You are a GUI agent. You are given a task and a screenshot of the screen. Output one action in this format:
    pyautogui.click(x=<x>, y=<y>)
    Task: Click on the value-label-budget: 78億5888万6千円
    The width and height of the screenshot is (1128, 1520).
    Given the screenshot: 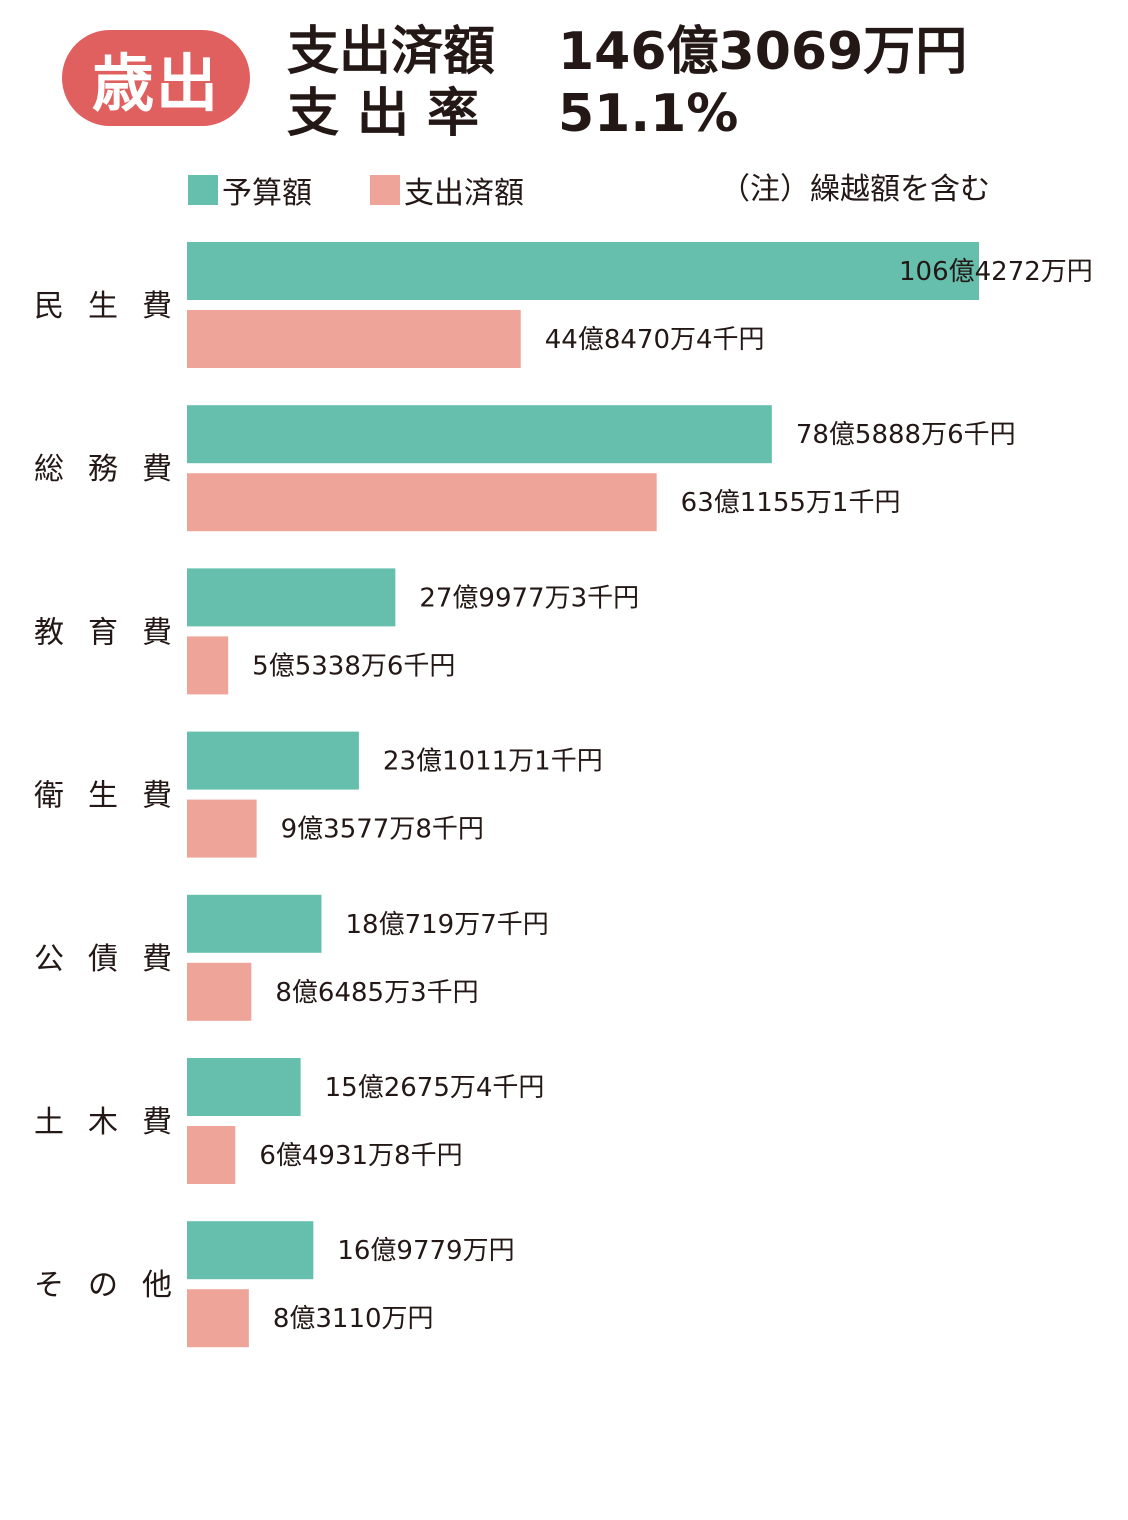 What is the action you would take?
    pyautogui.click(x=906, y=435)
    